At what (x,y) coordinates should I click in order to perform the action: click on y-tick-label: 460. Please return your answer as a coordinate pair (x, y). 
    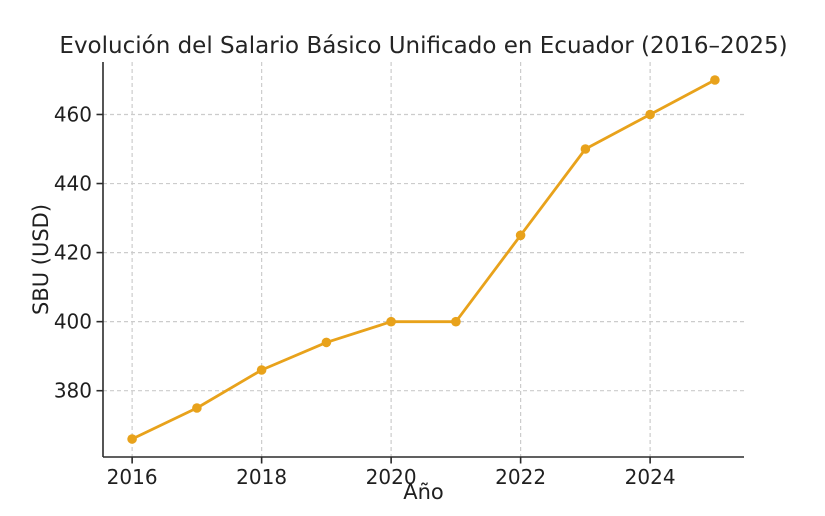
    Looking at the image, I should click on (73, 114).